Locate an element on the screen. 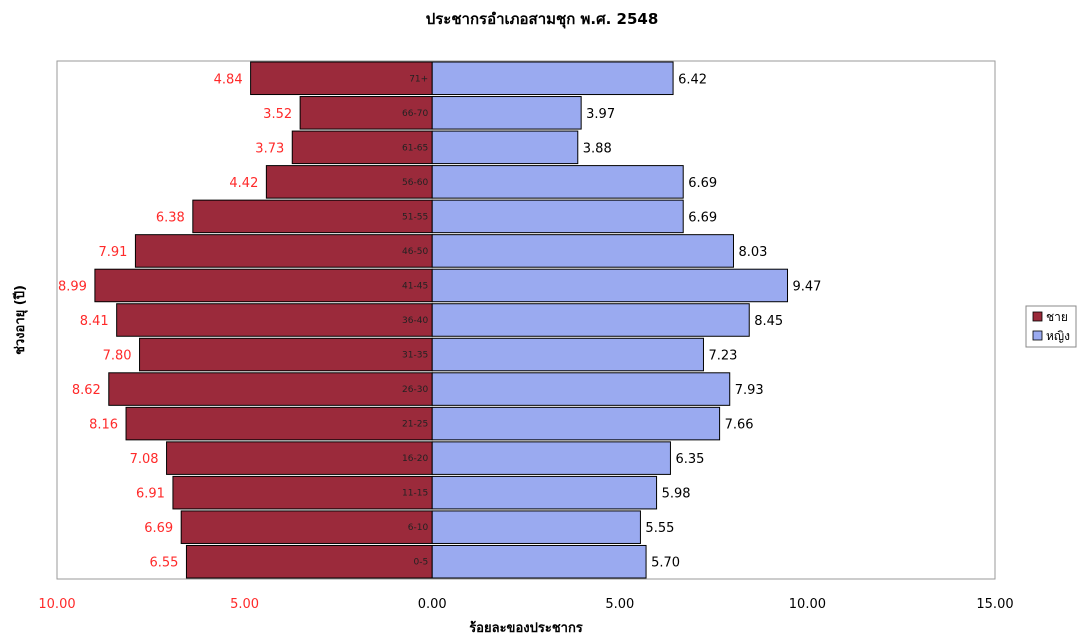  data-label-male-9: 8.62 is located at coordinates (86, 390).